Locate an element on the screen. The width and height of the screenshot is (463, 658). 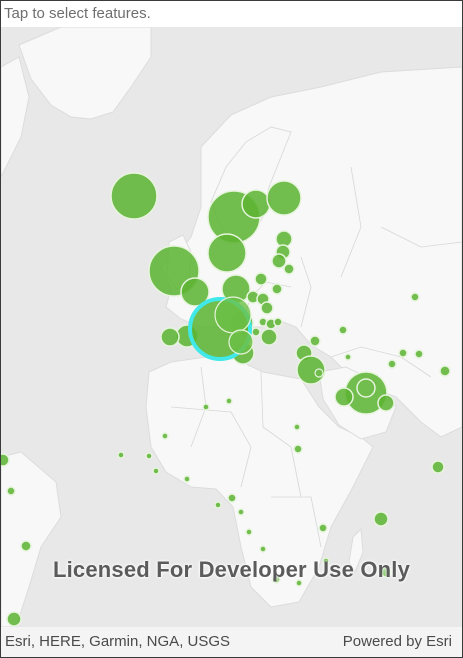
land-greenland is located at coordinates (85, 73).